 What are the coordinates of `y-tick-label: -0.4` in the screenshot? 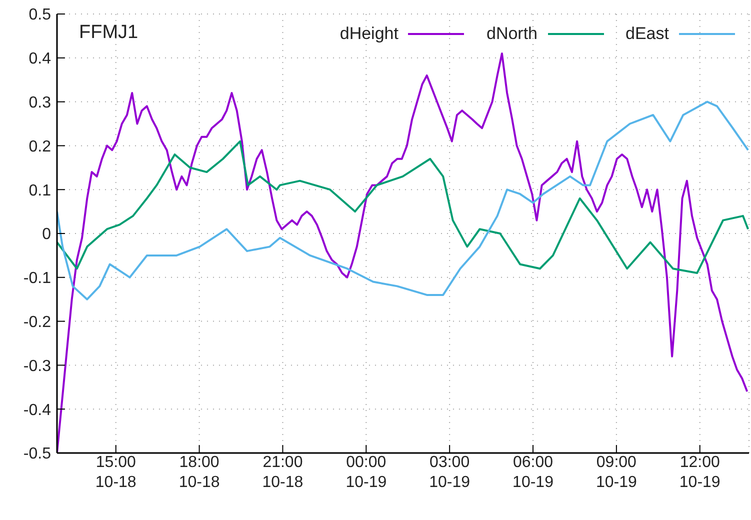 It's located at (37, 410).